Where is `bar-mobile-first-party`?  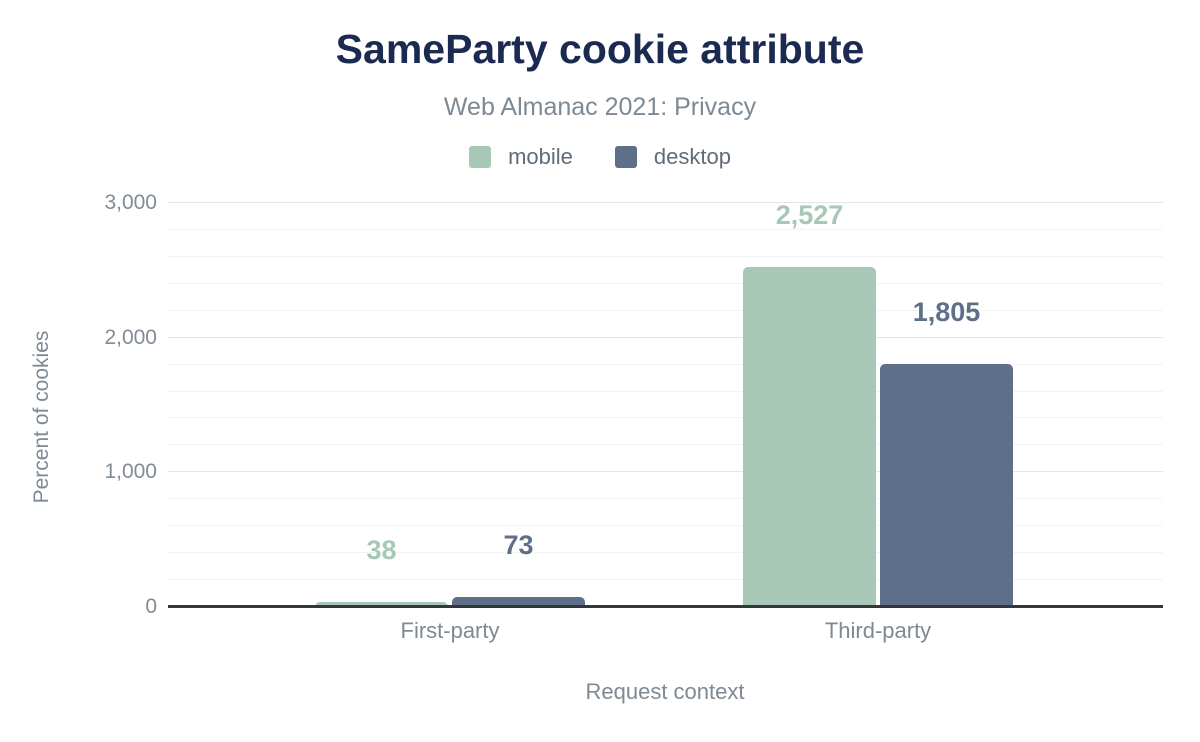 bar-mobile-first-party is located at coordinates (381, 604).